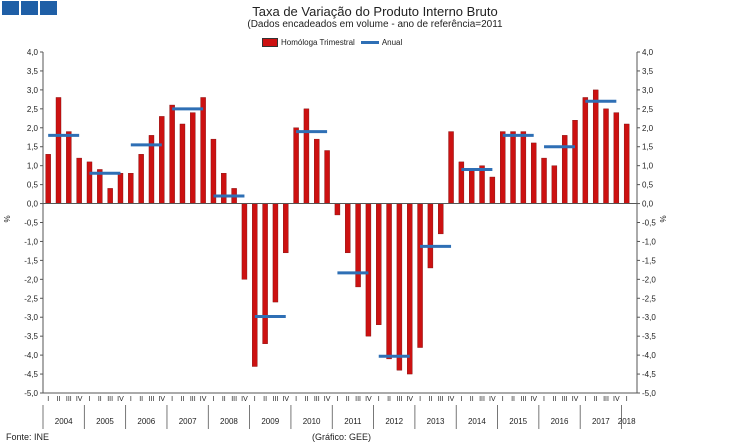 This screenshot has width=750, height=445. What do you see at coordinates (369, 42) in the screenshot?
I see `legend-swatch-line` at bounding box center [369, 42].